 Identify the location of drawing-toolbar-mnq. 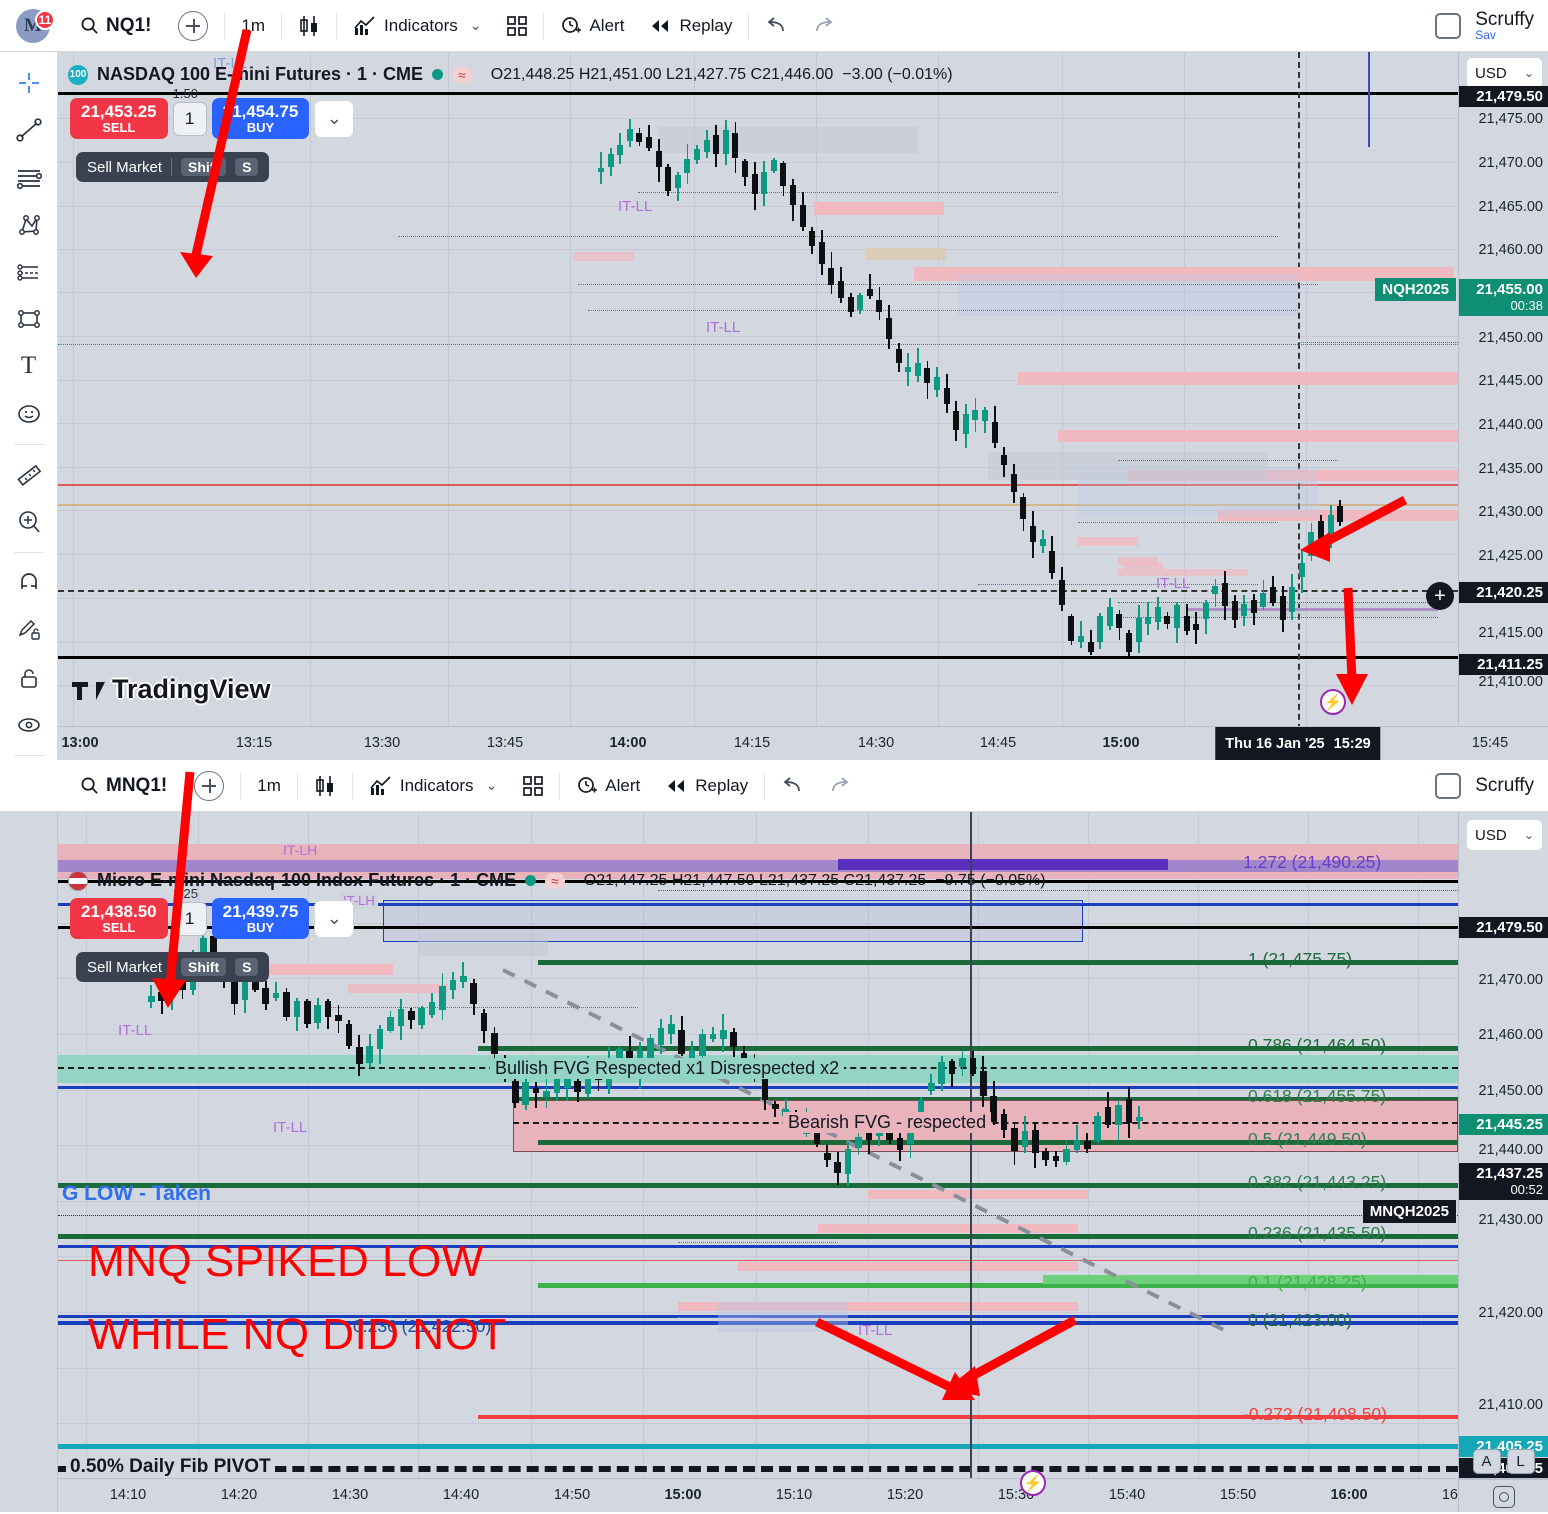
(29, 1162).